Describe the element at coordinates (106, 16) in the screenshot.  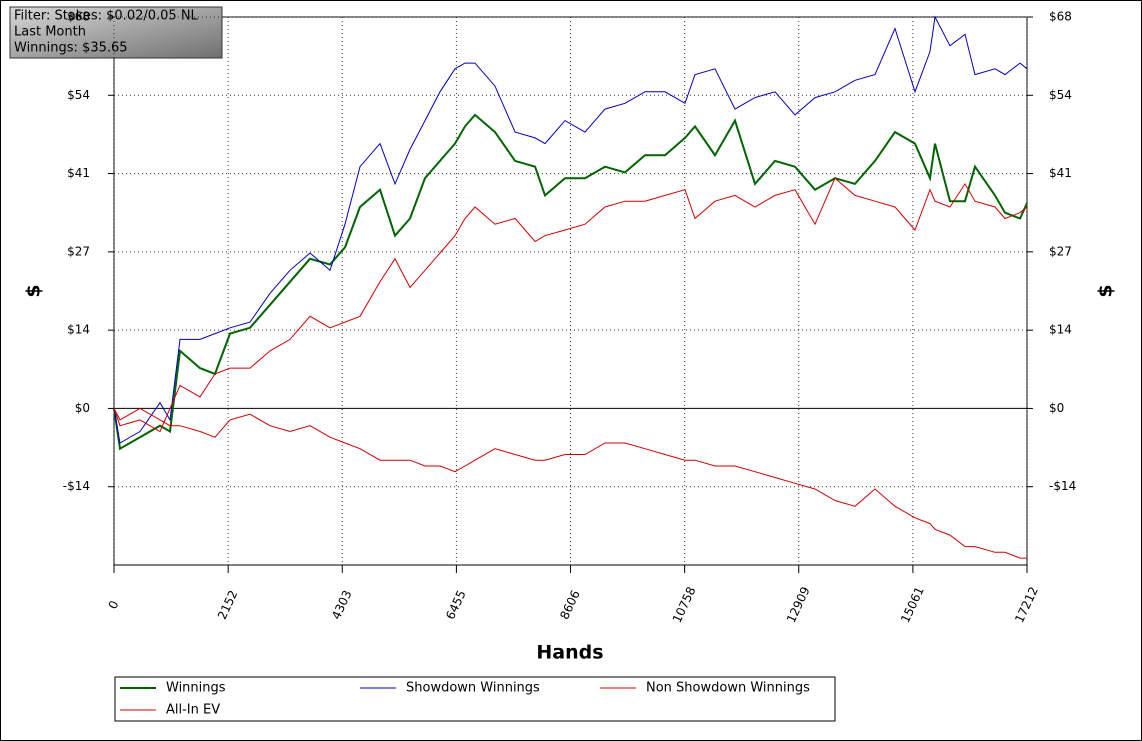
I see `info-text: Filter: Stakes: $0.02/0.05 NL` at that location.